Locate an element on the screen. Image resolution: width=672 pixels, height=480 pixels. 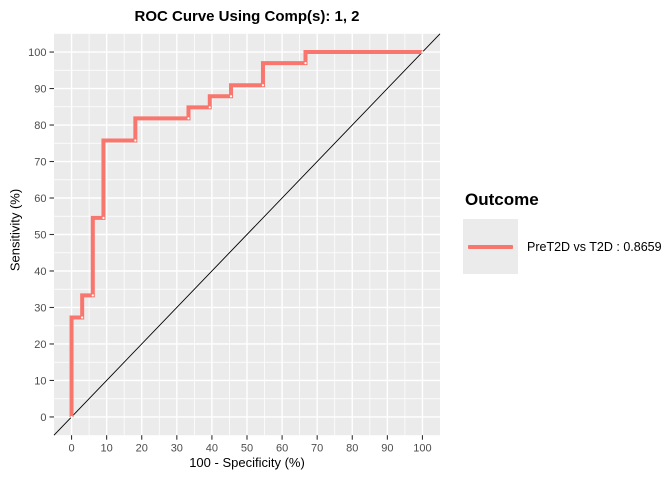
legend-entry: PreT2D vs T2D : 0.8659 is located at coordinates (565, 246).